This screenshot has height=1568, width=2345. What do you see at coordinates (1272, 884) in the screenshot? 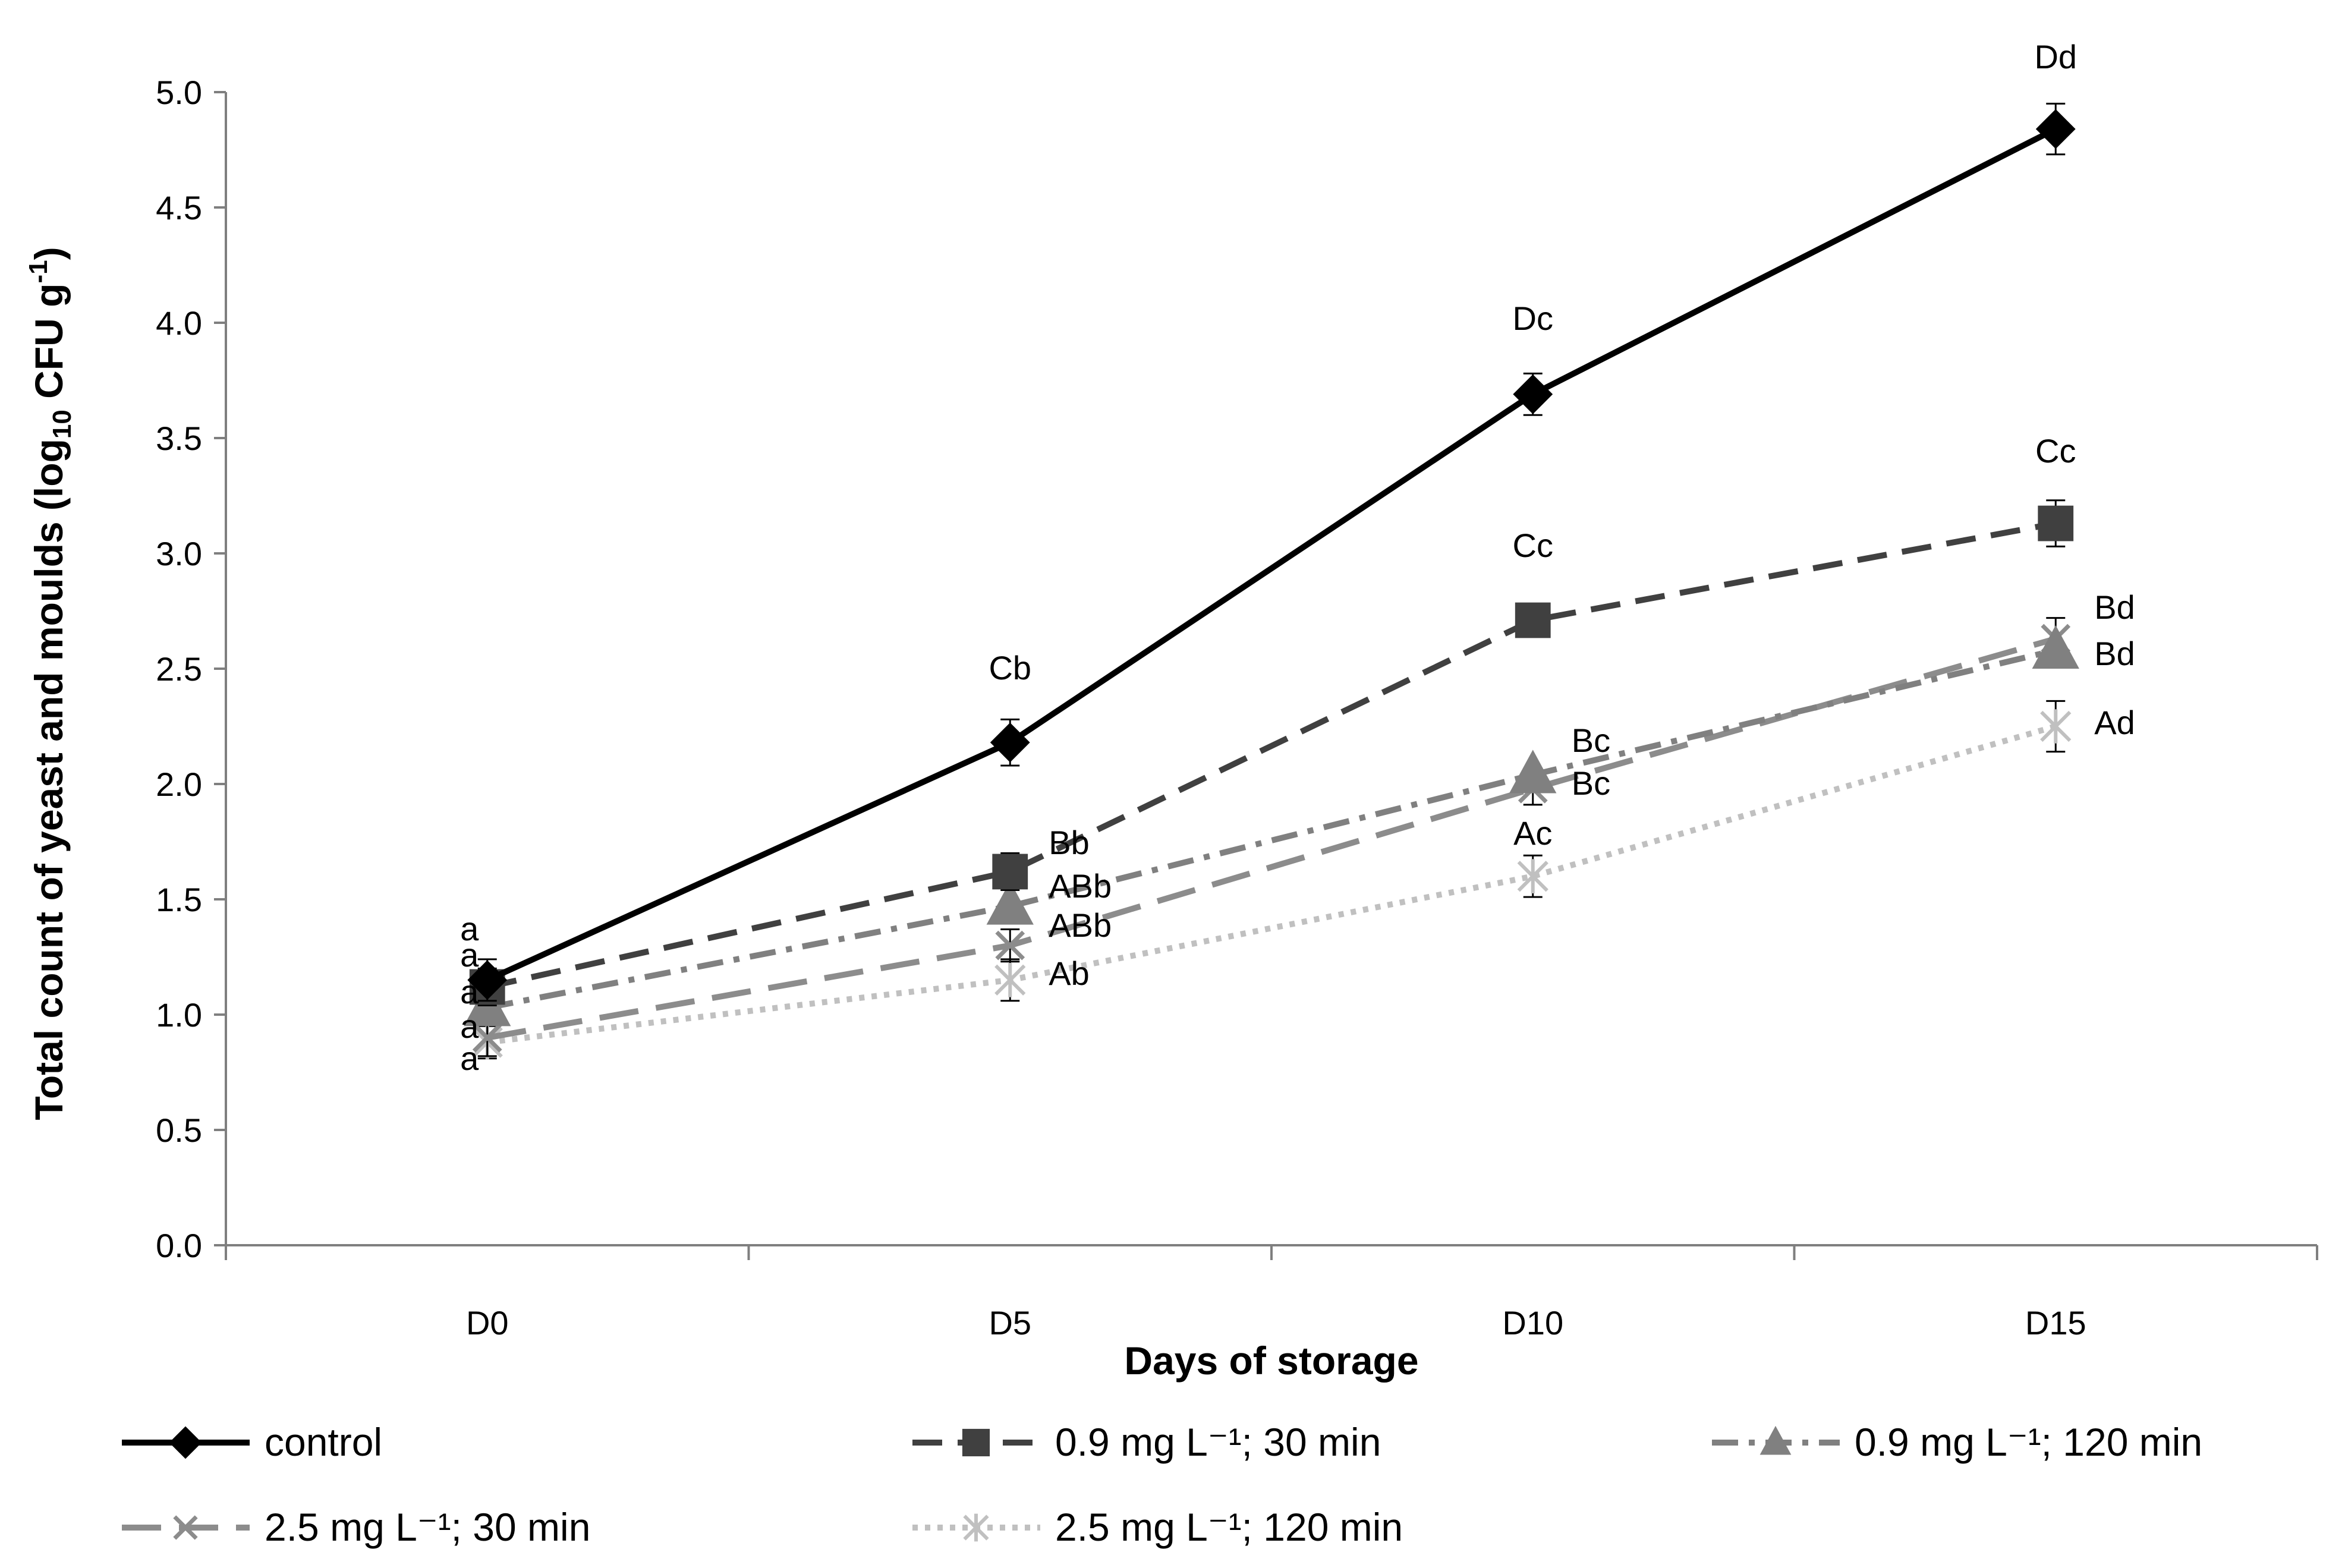
I see `series-line` at bounding box center [1272, 884].